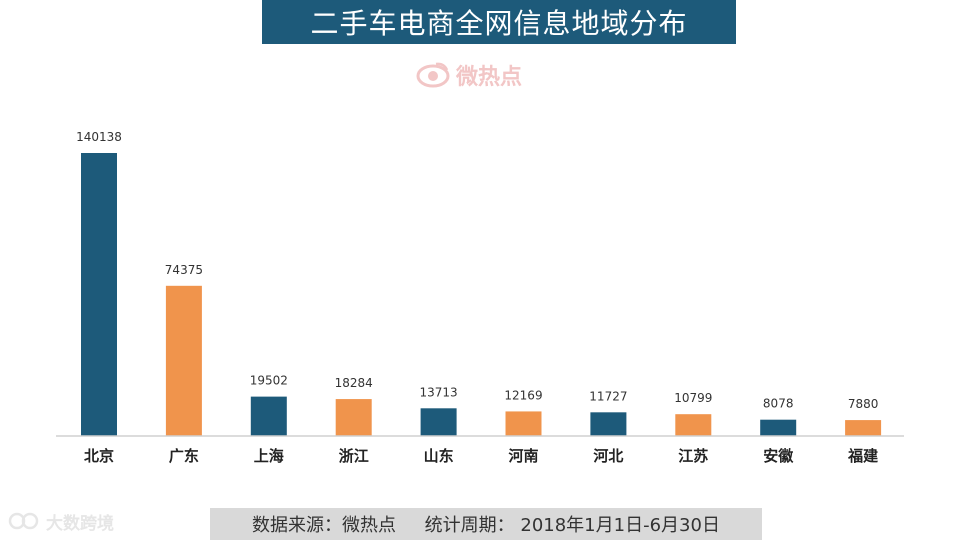  I want to click on value-label-6: 11727, so click(608, 396).